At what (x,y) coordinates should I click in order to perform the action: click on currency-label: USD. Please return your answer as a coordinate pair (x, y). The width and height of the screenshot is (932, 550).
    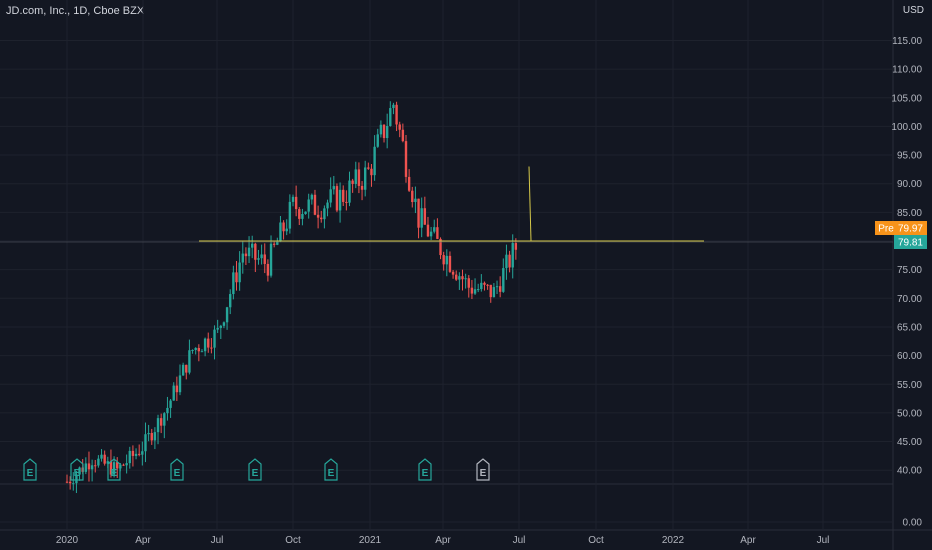
    Looking at the image, I should click on (913, 10).